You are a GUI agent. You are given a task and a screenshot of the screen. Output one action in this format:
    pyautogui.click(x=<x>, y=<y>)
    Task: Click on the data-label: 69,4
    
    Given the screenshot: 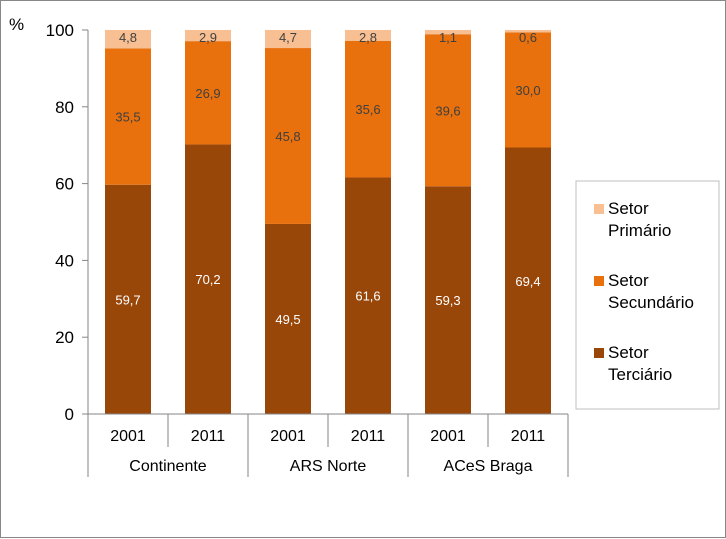 What is the action you would take?
    pyautogui.click(x=527, y=281)
    